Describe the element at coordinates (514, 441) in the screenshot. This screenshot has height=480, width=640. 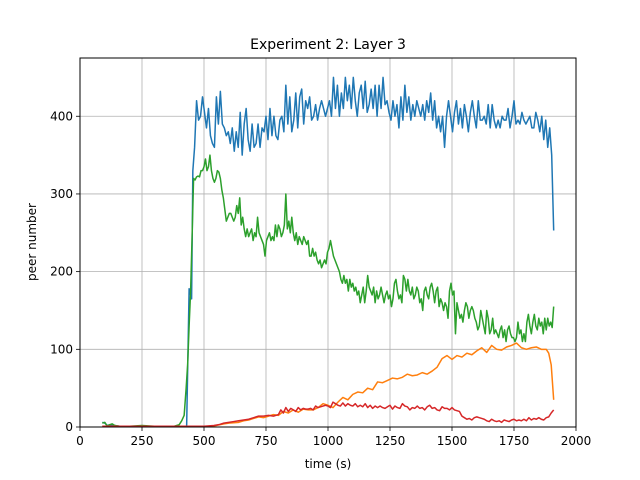
I see `x-tick-label: 1750` at that location.